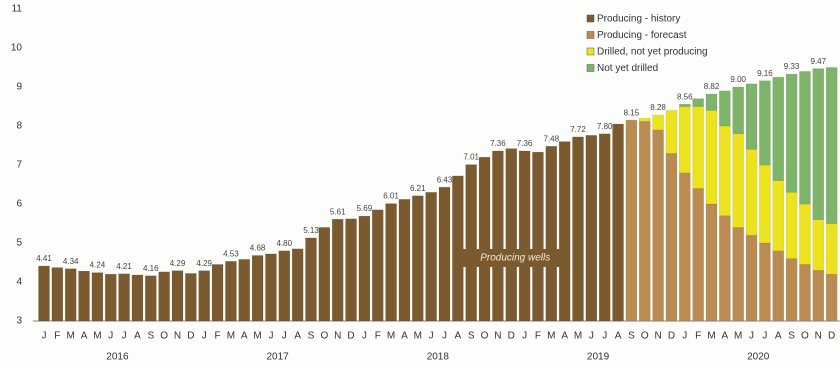 This screenshot has height=367, width=840. I want to click on legend-label: Producing - forecast, so click(642, 35).